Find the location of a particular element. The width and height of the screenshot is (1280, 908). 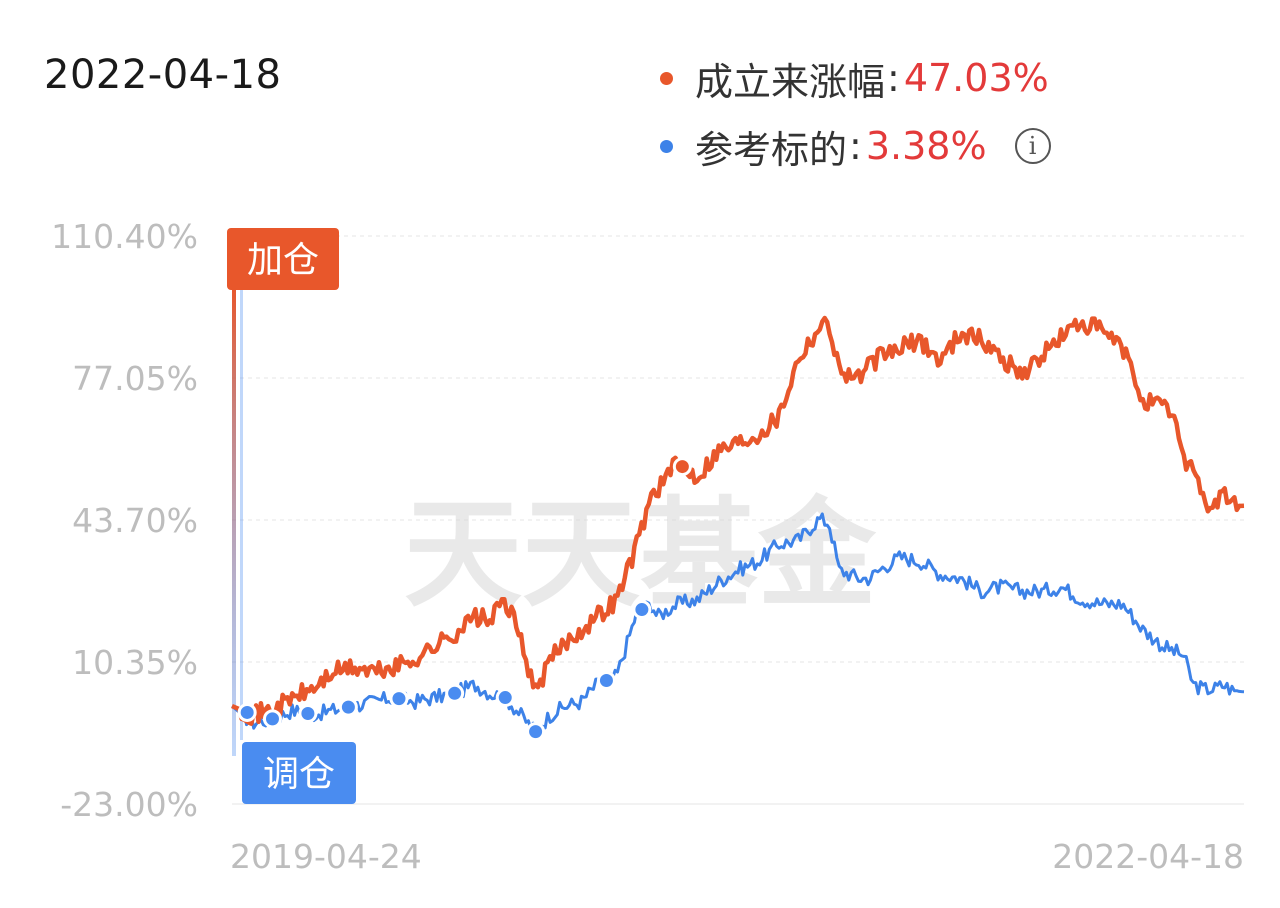

add-badge-label: 加仓 is located at coordinates (283, 260).